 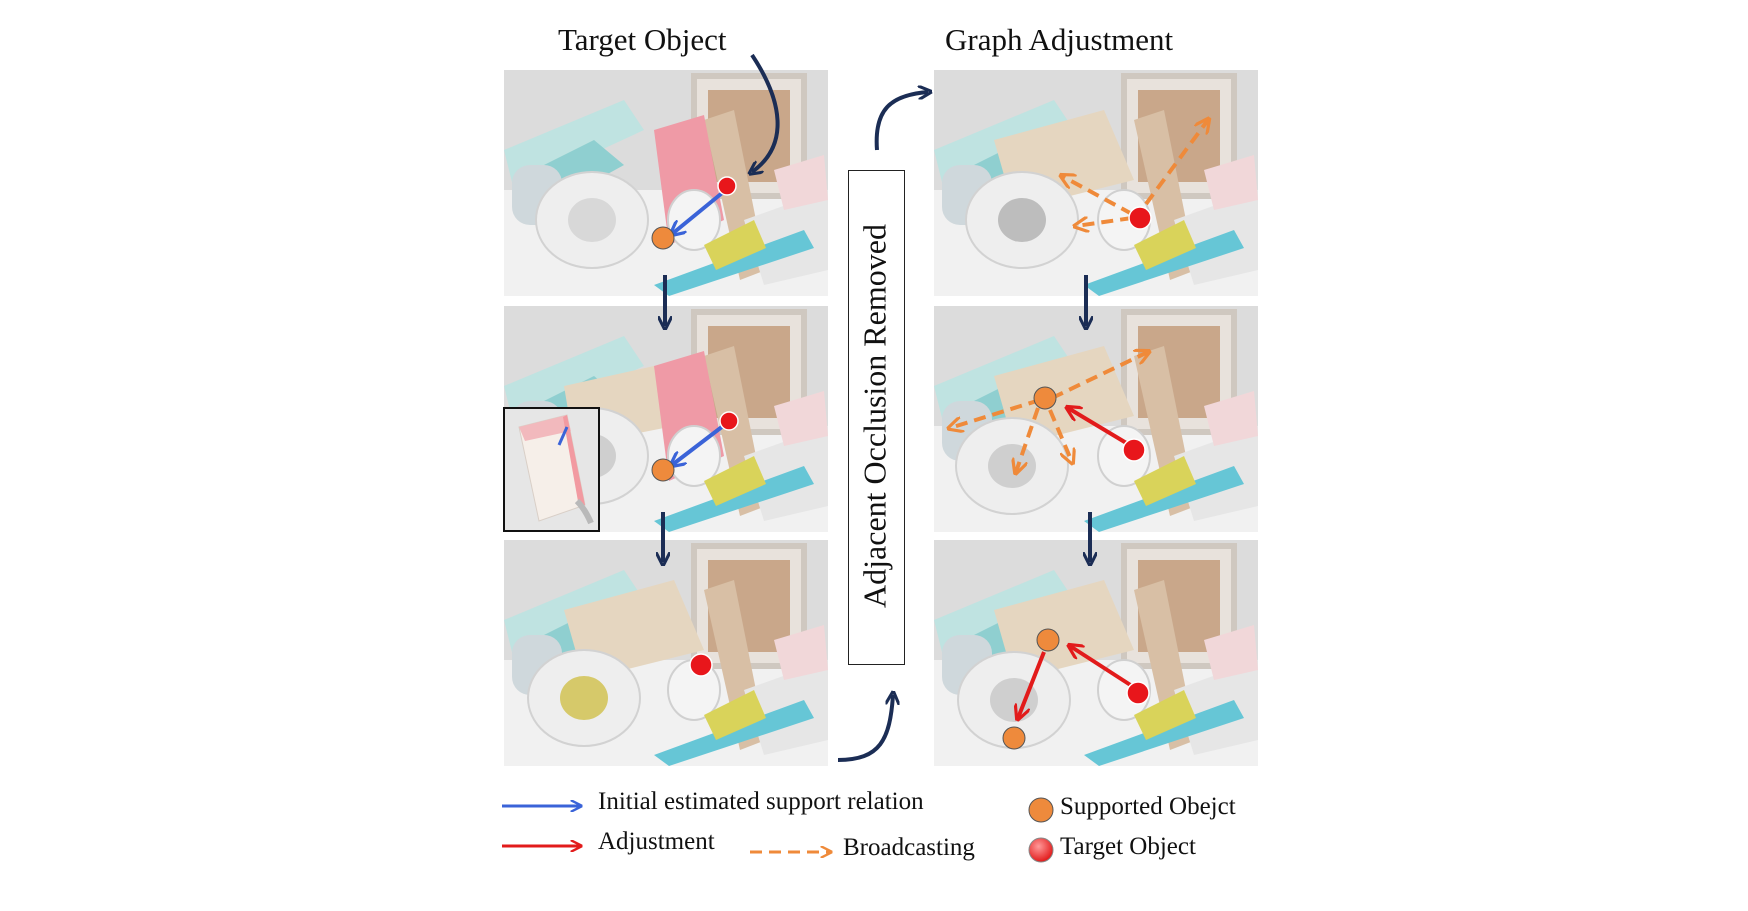 What do you see at coordinates (909, 847) in the screenshot?
I see `legend-broadcasting-label: Broadcasting` at bounding box center [909, 847].